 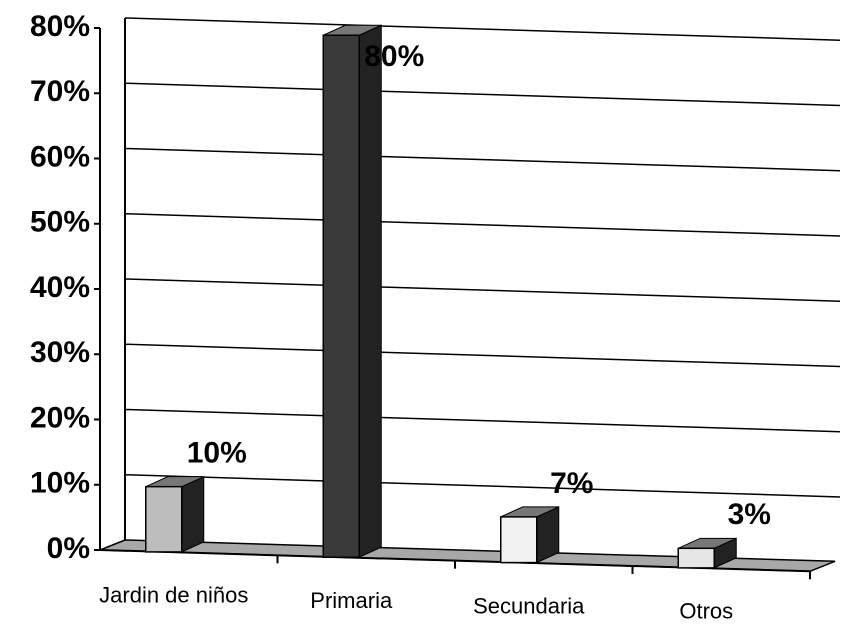 I want to click on y-tick-label: 40%, so click(x=60, y=287).